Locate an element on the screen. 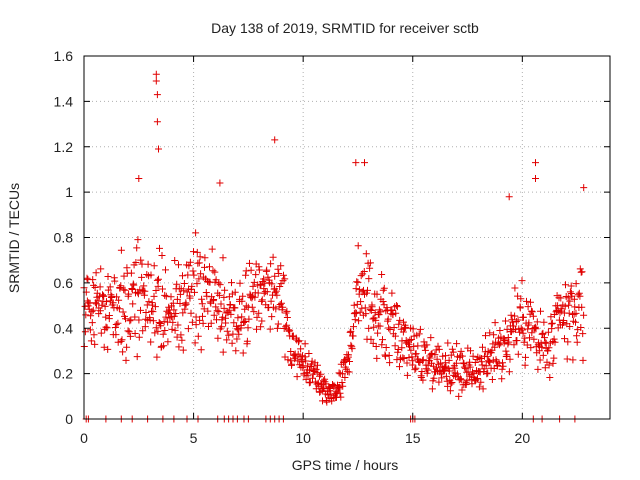  x-tick-label: 10 is located at coordinates (303, 438).